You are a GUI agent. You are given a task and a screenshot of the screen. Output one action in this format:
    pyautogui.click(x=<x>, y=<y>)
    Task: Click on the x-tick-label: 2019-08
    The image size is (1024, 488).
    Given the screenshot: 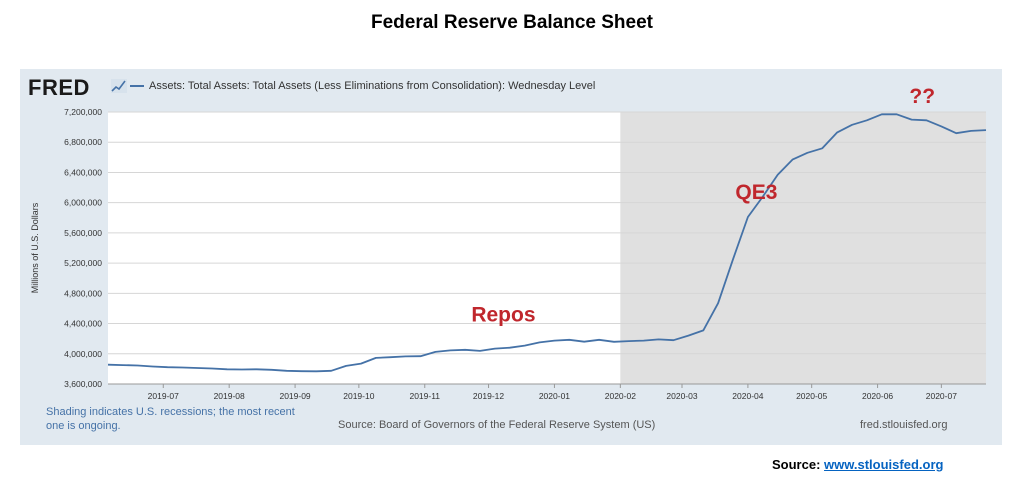 What is the action you would take?
    pyautogui.click(x=229, y=396)
    